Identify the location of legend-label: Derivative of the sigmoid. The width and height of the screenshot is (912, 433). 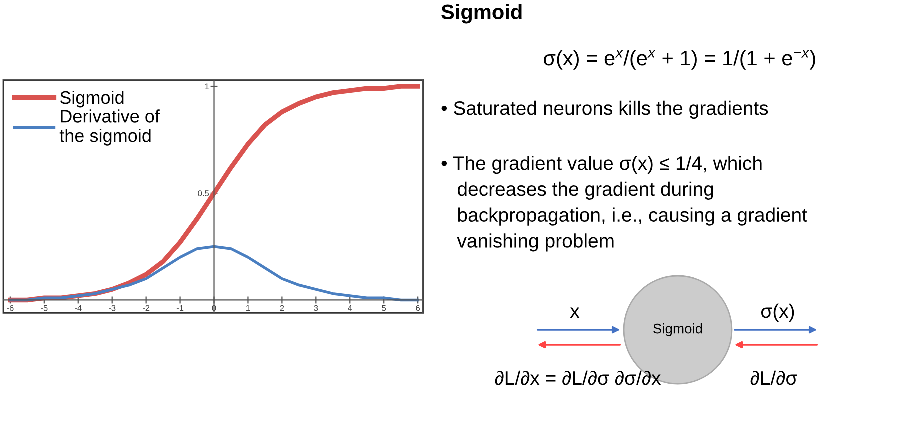
(110, 128).